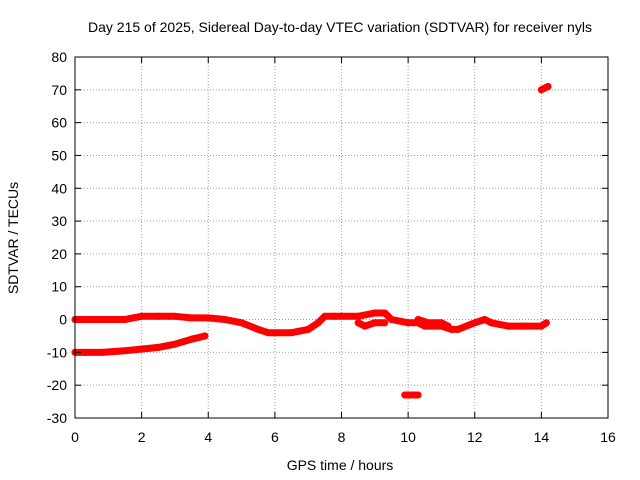 This screenshot has width=640, height=480. I want to click on x-tick-label: 0, so click(75, 437).